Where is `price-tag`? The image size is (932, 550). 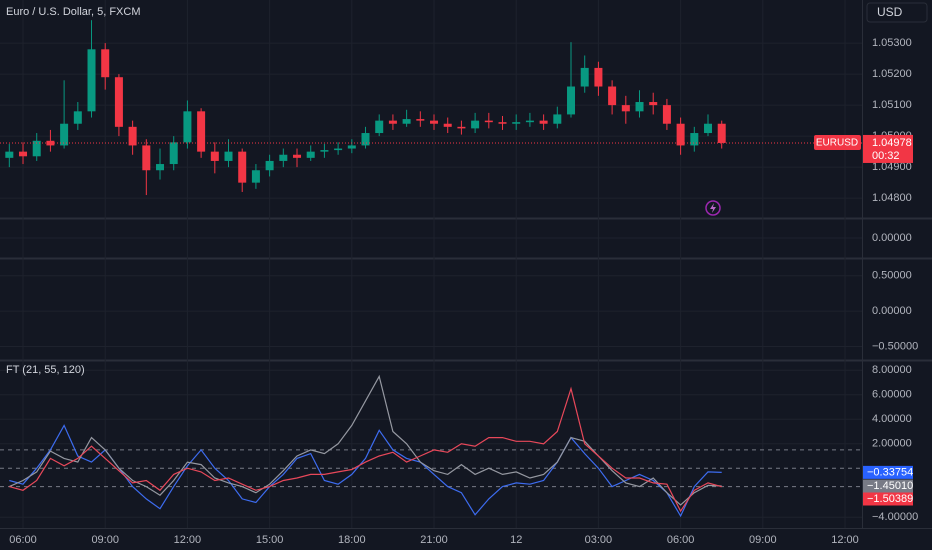 price-tag is located at coordinates (888, 148).